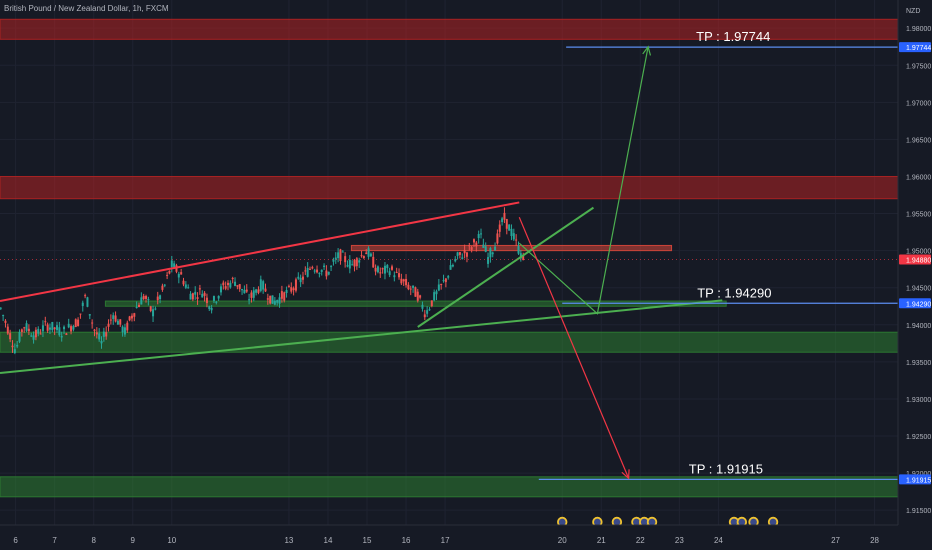  Describe the element at coordinates (574, 348) in the screenshot. I see `projection-path` at that location.